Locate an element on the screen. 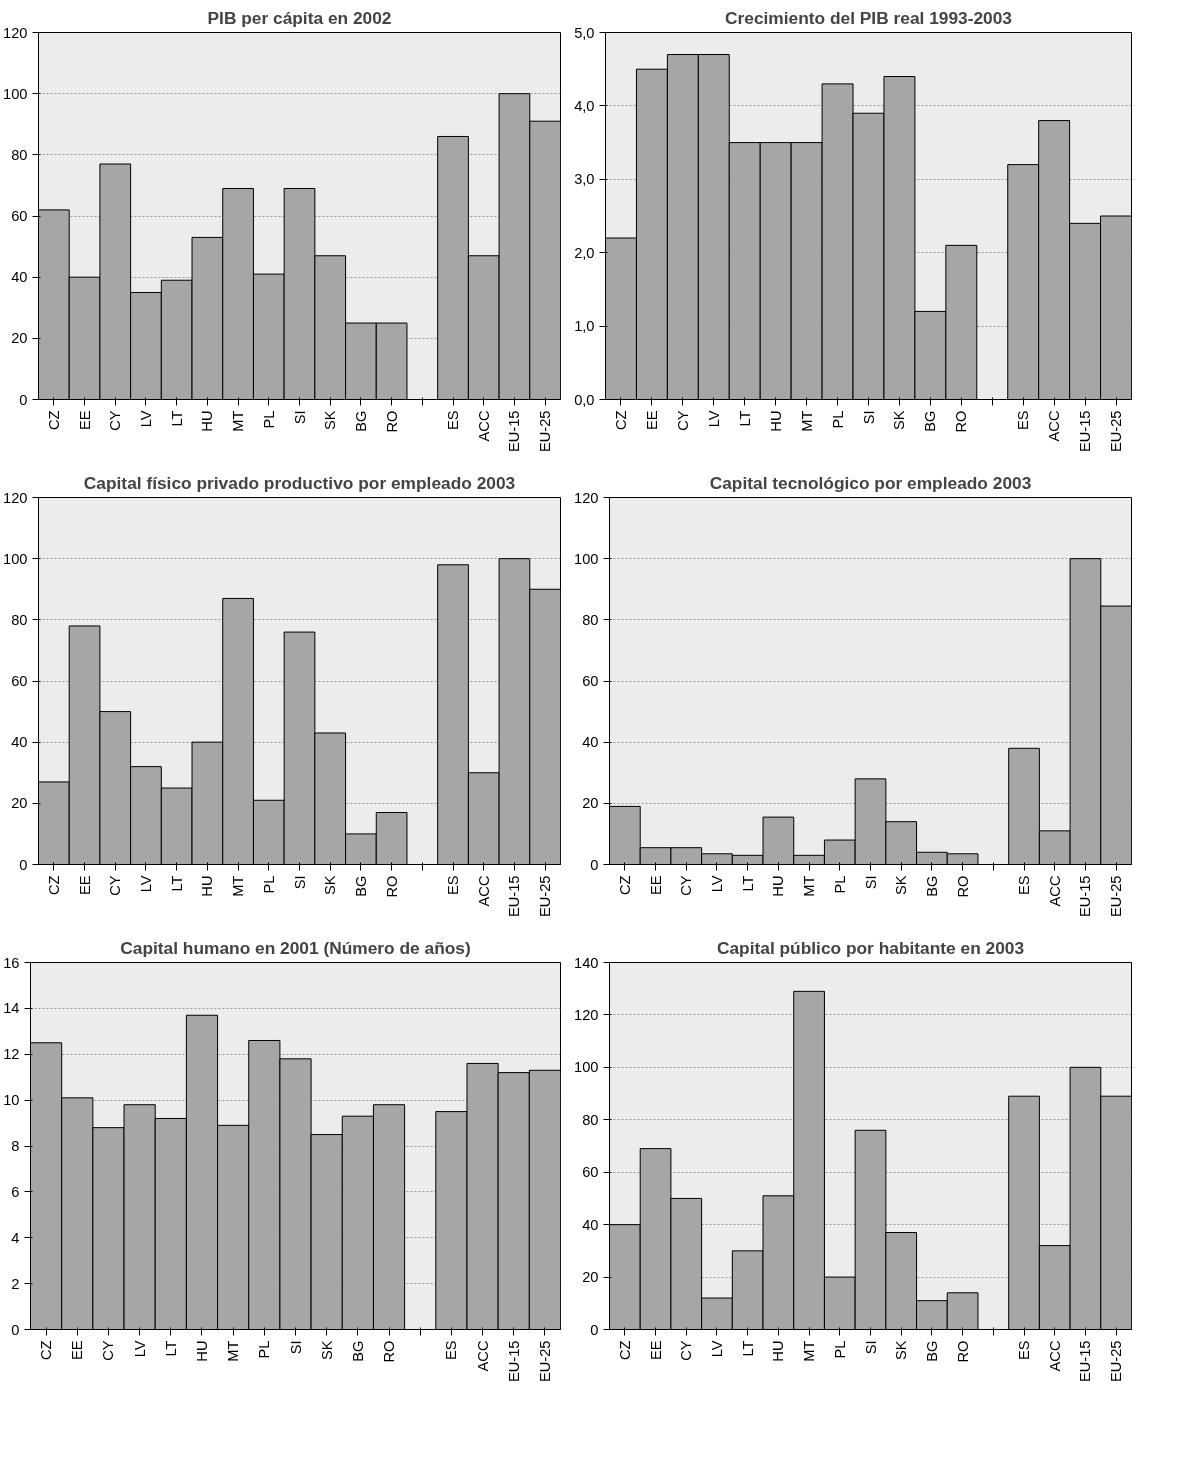  y-tick-label: 4,0 is located at coordinates (584, 105).